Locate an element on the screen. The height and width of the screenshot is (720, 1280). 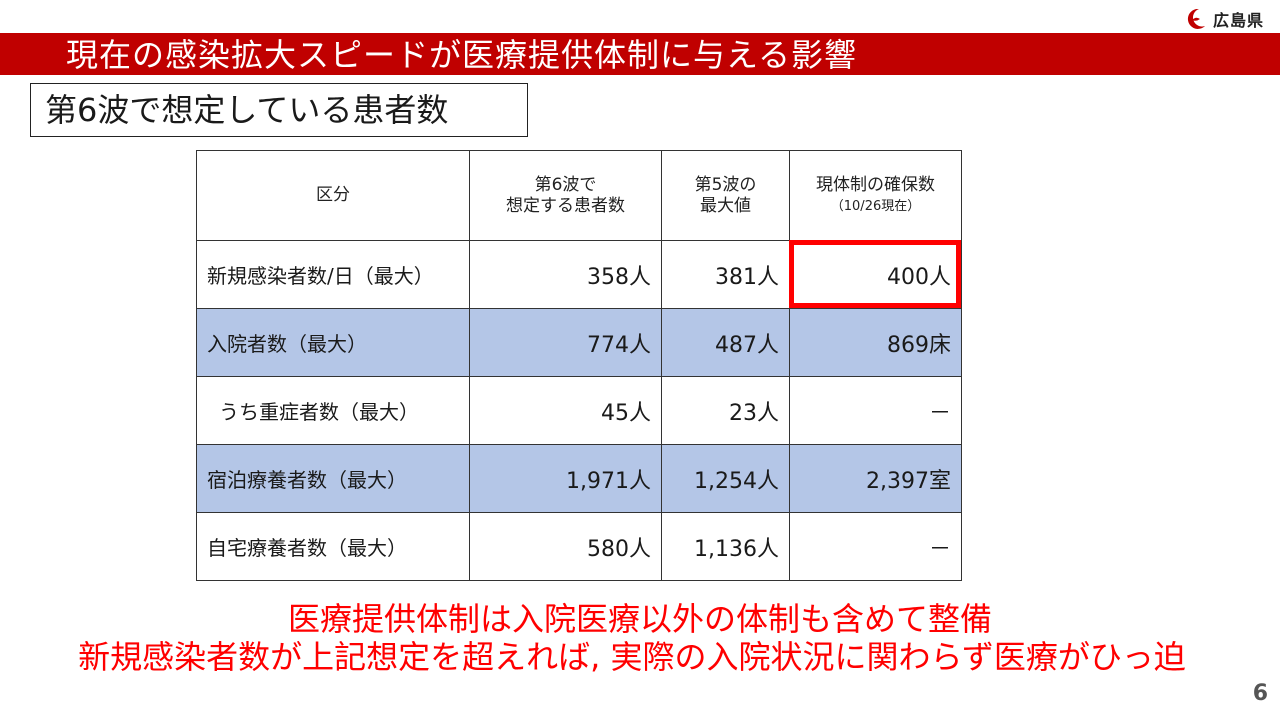
row-capacity-value: 400人 is located at coordinates (875, 274).